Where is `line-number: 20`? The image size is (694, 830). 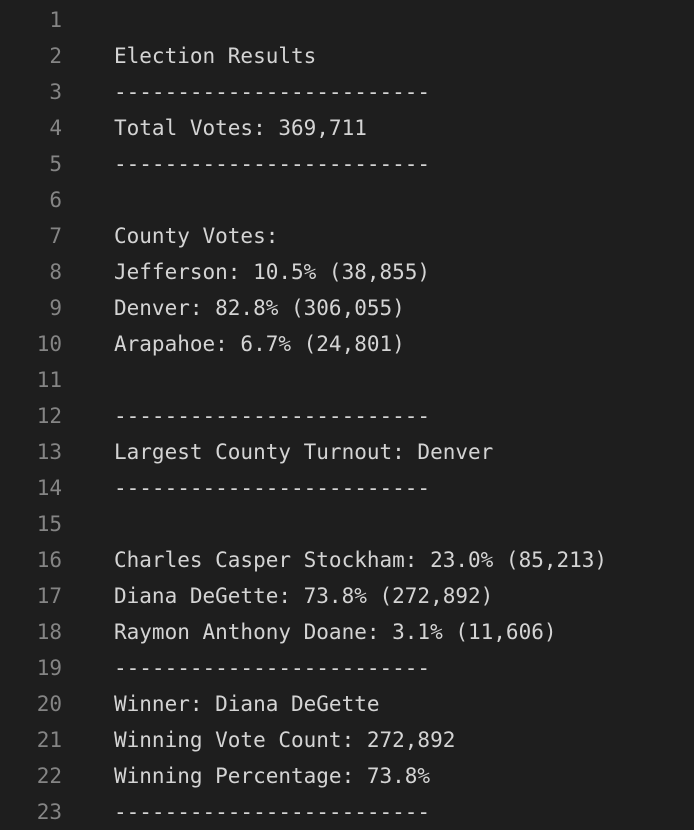
line-number: 20 is located at coordinates (49, 704).